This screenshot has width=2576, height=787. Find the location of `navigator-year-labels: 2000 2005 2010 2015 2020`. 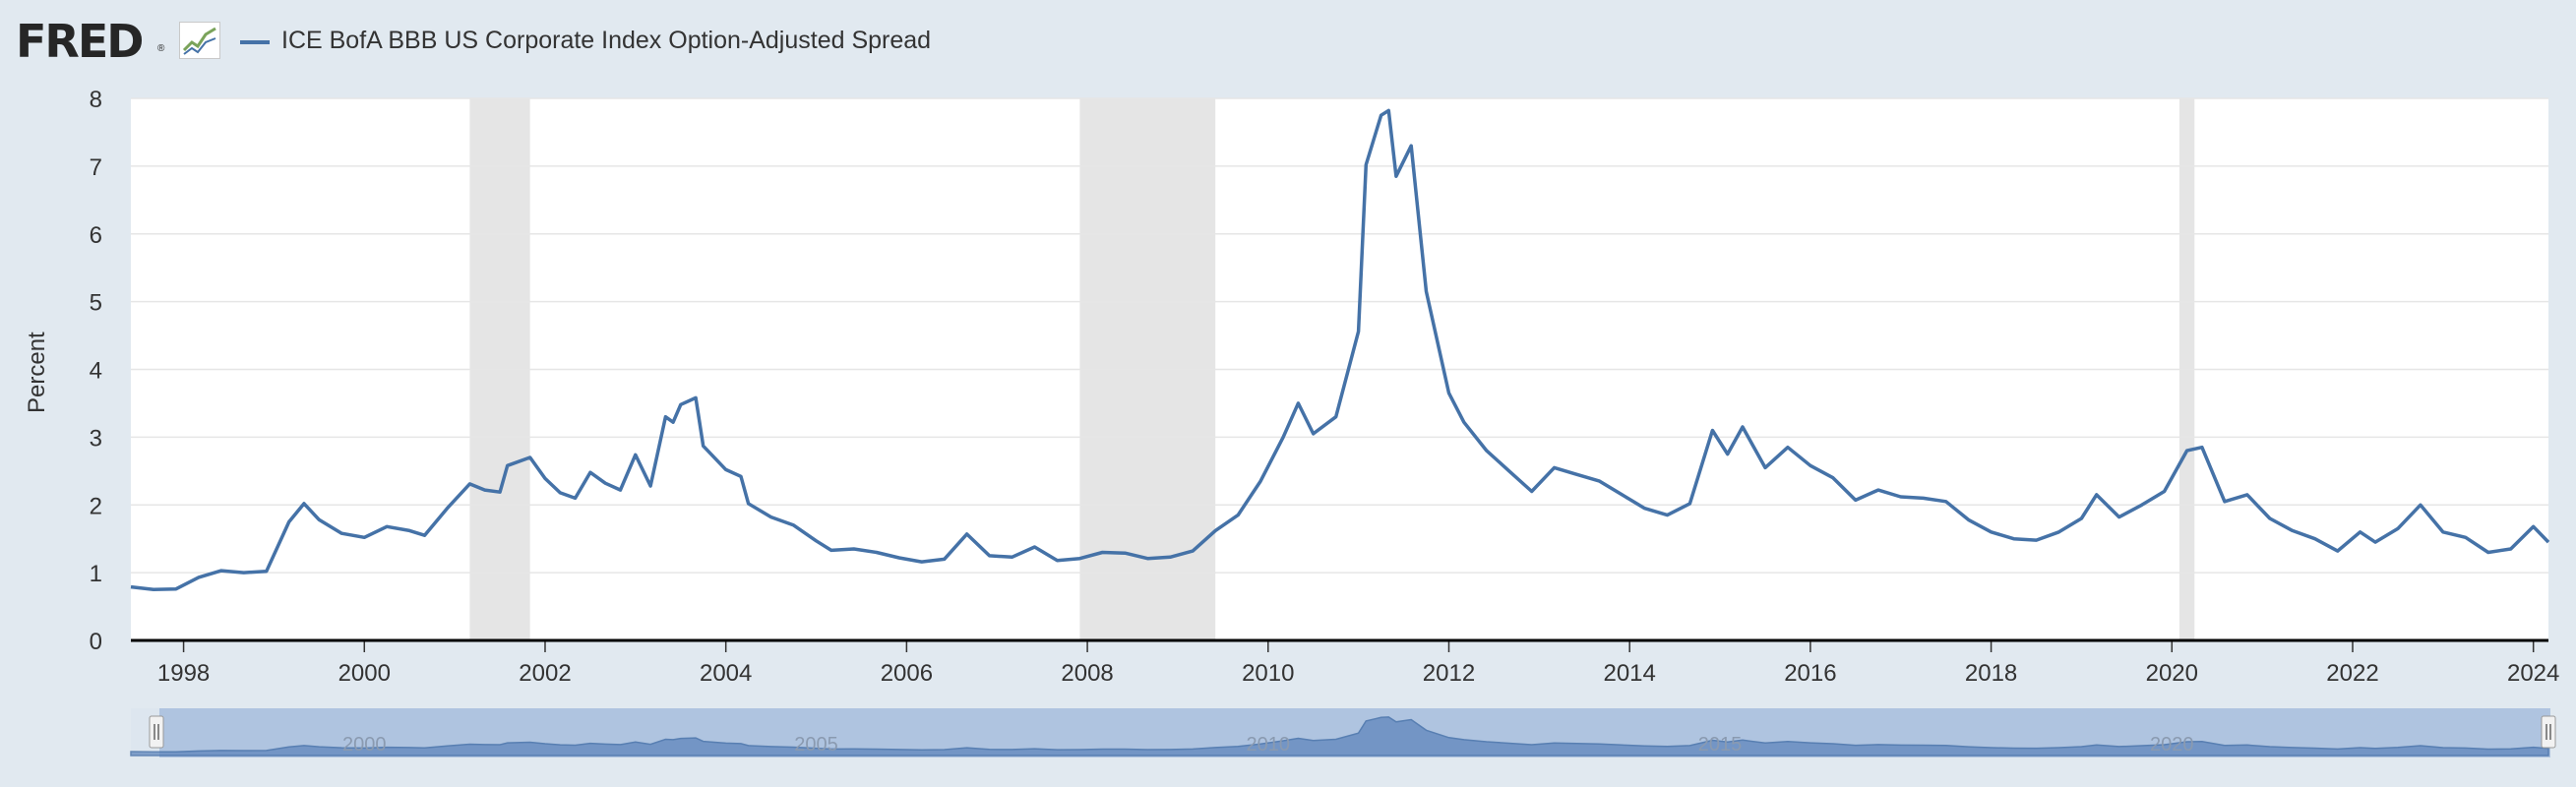

navigator-year-labels: 2000 2005 2010 2015 2020 is located at coordinates (1268, 745).